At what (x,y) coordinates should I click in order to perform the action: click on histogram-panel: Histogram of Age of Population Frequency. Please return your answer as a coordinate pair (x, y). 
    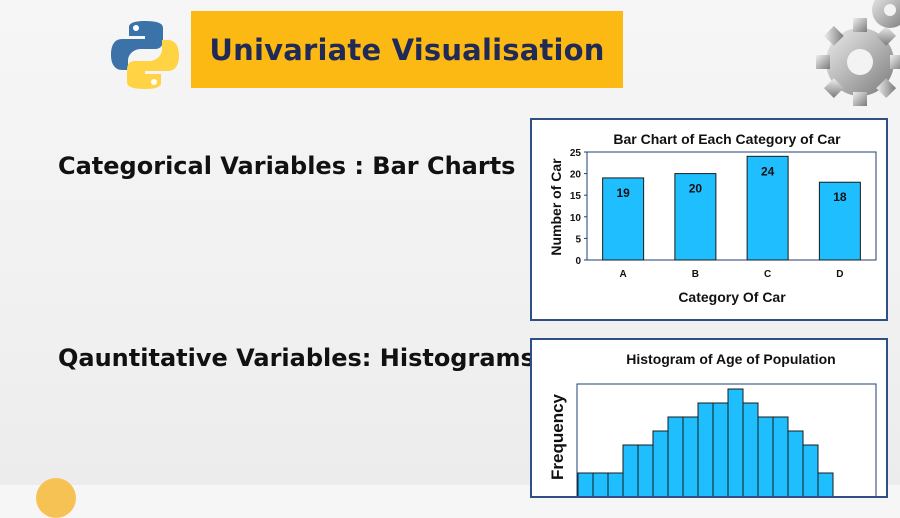
    Looking at the image, I should click on (709, 423).